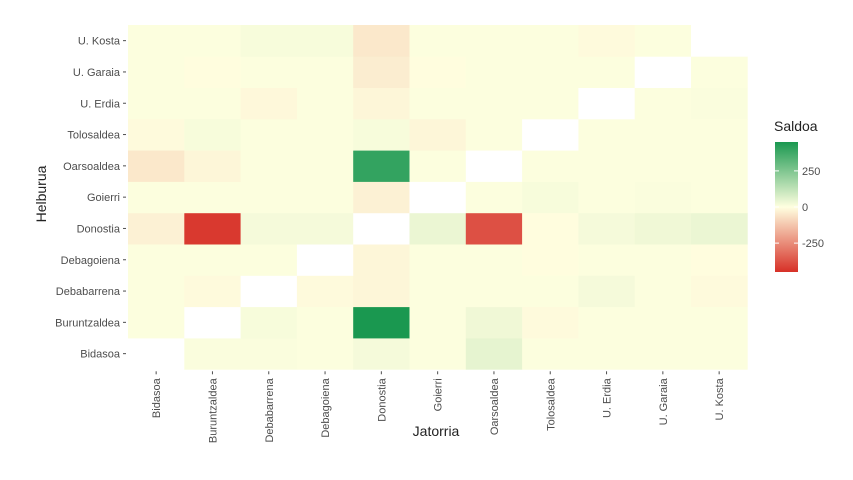 Image resolution: width=853 pixels, height=480 pixels. What do you see at coordinates (88, 292) in the screenshot?
I see `y-tick-label: Debabarrena` at bounding box center [88, 292].